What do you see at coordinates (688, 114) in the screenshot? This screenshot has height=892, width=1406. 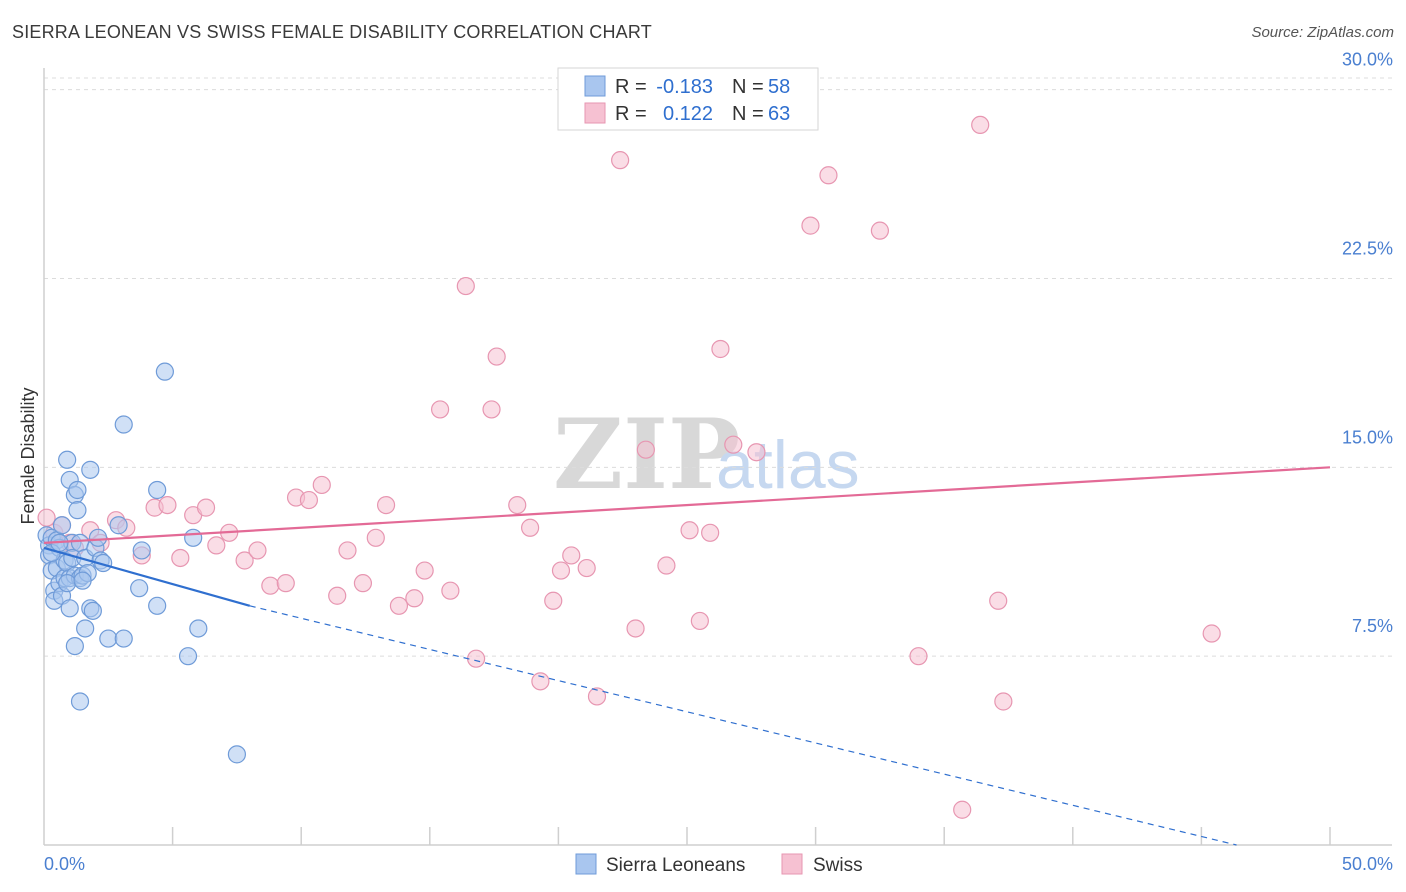 I see `legend-r-value-pink: 0.122` at bounding box center [688, 114].